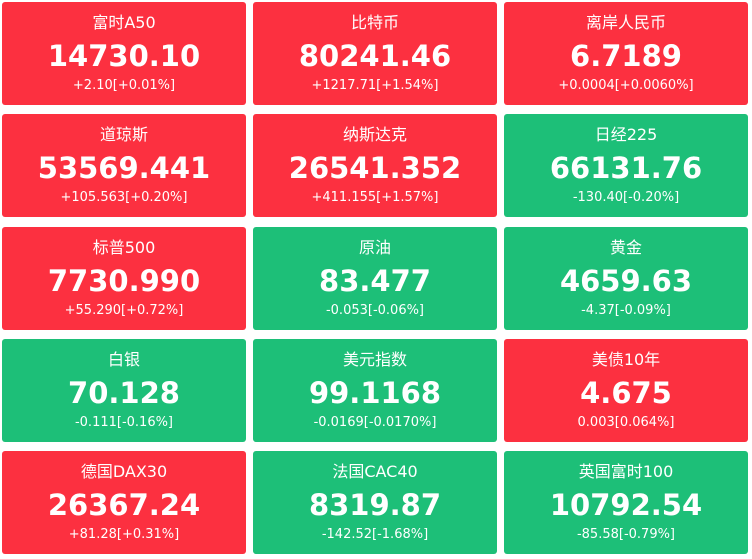 Image resolution: width=752 pixels, height=559 pixels. I want to click on quote-change: -0.111[-0.16%], so click(124, 422).